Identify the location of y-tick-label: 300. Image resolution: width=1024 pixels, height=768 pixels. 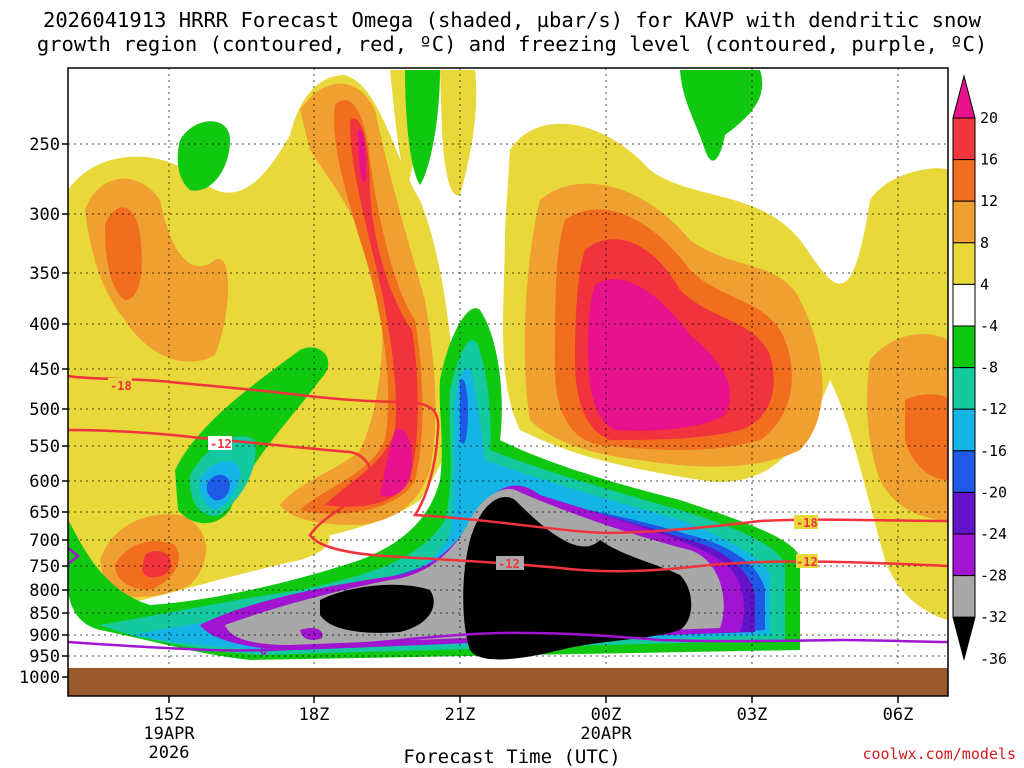
(44, 215).